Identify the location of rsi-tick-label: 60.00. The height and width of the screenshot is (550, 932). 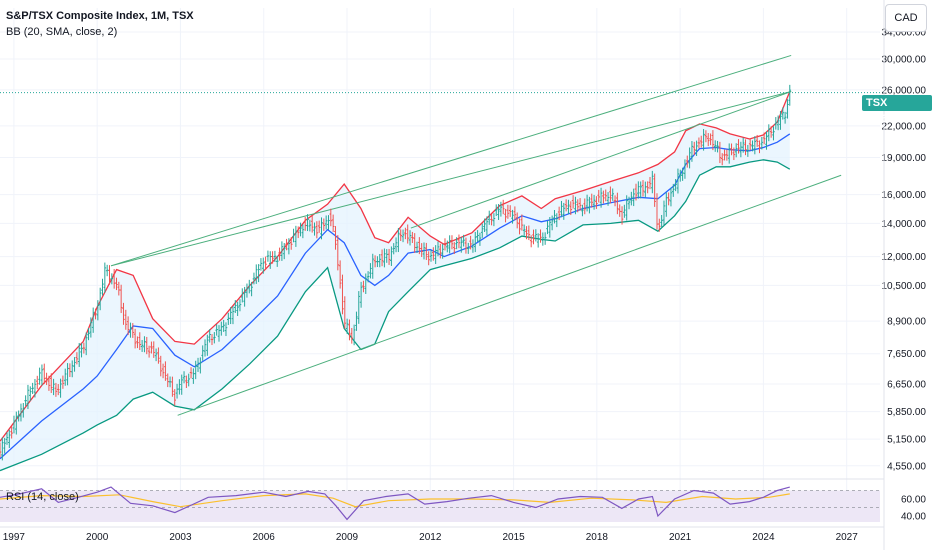
(913, 500).